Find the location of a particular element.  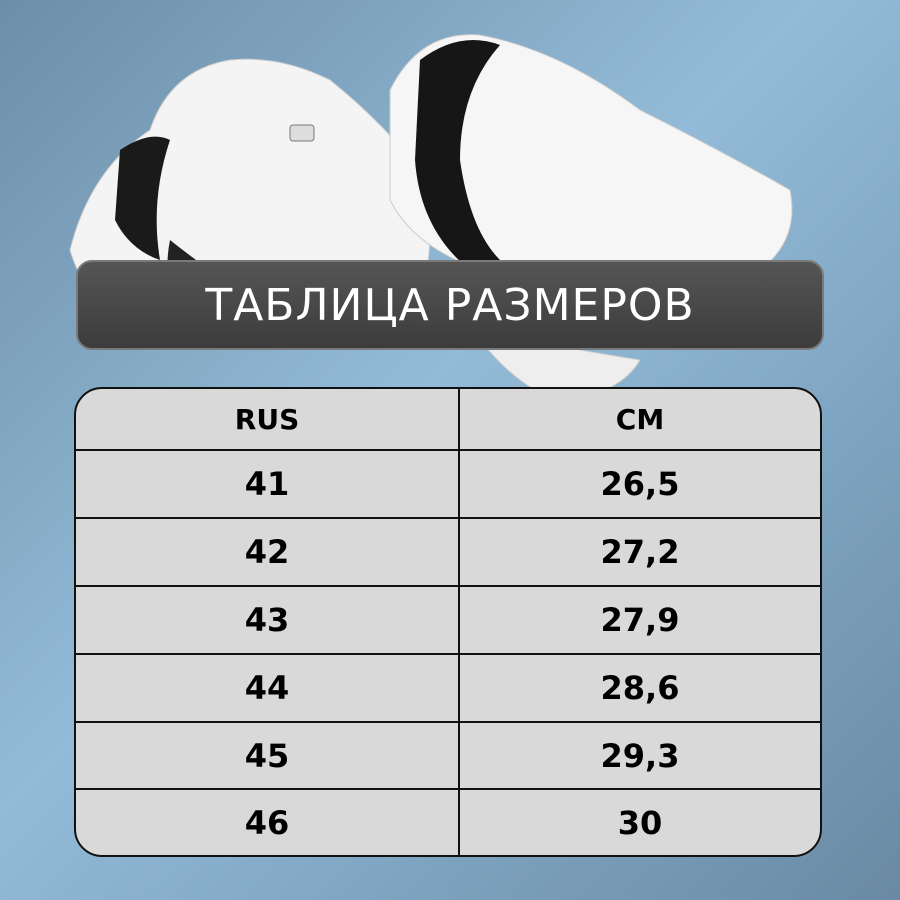

table-row: 43 27,9 is located at coordinates (448, 620).